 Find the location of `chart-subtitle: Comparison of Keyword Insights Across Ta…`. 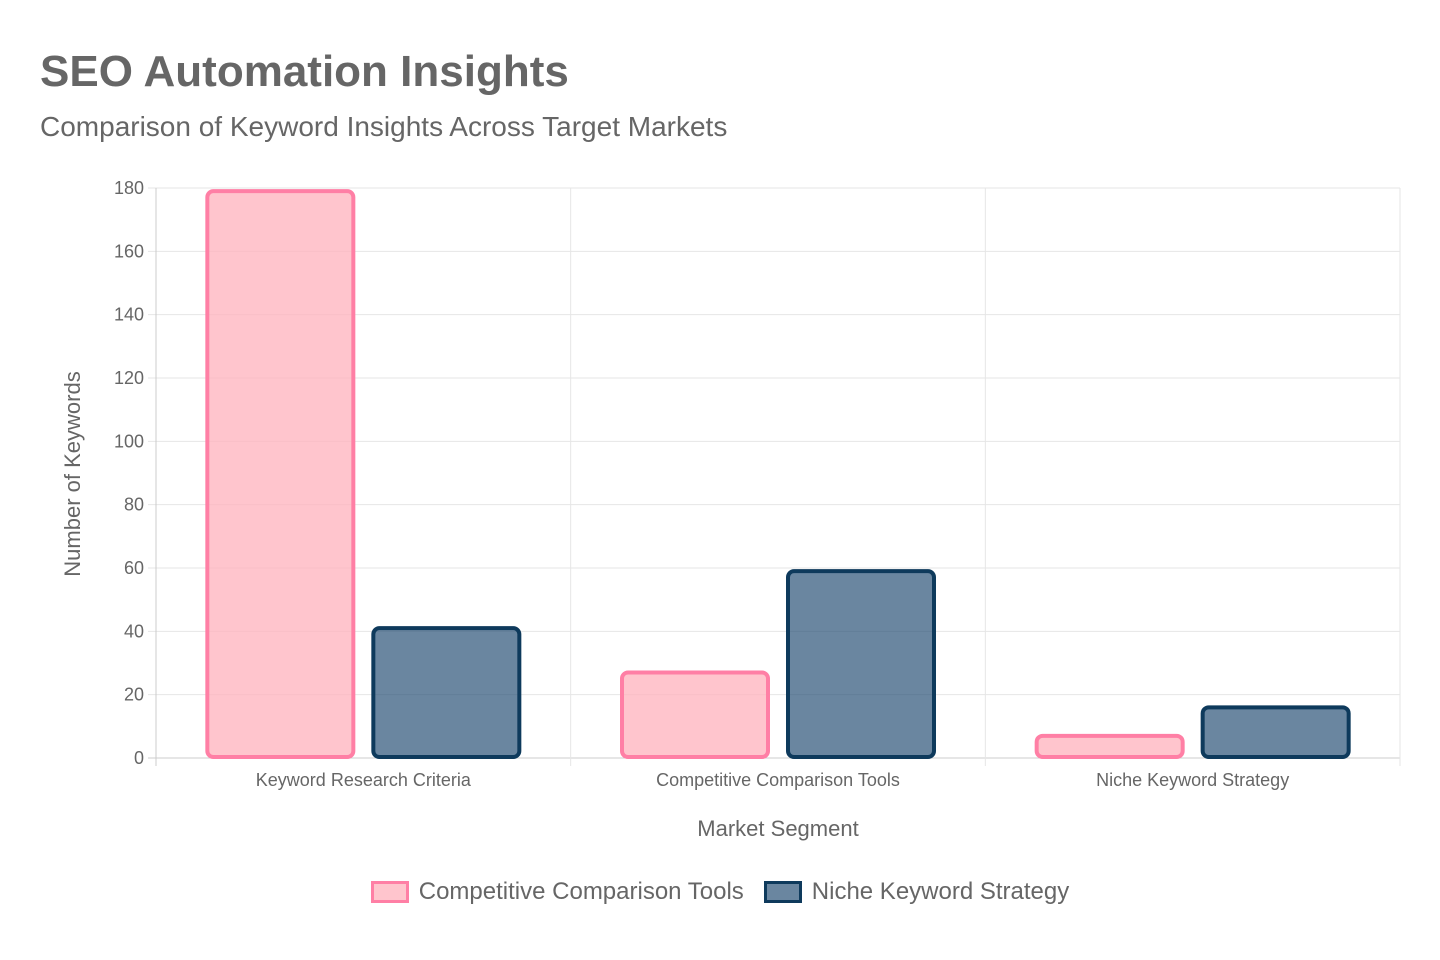

chart-subtitle: Comparison of Keyword Insights Across Ta… is located at coordinates (384, 126).